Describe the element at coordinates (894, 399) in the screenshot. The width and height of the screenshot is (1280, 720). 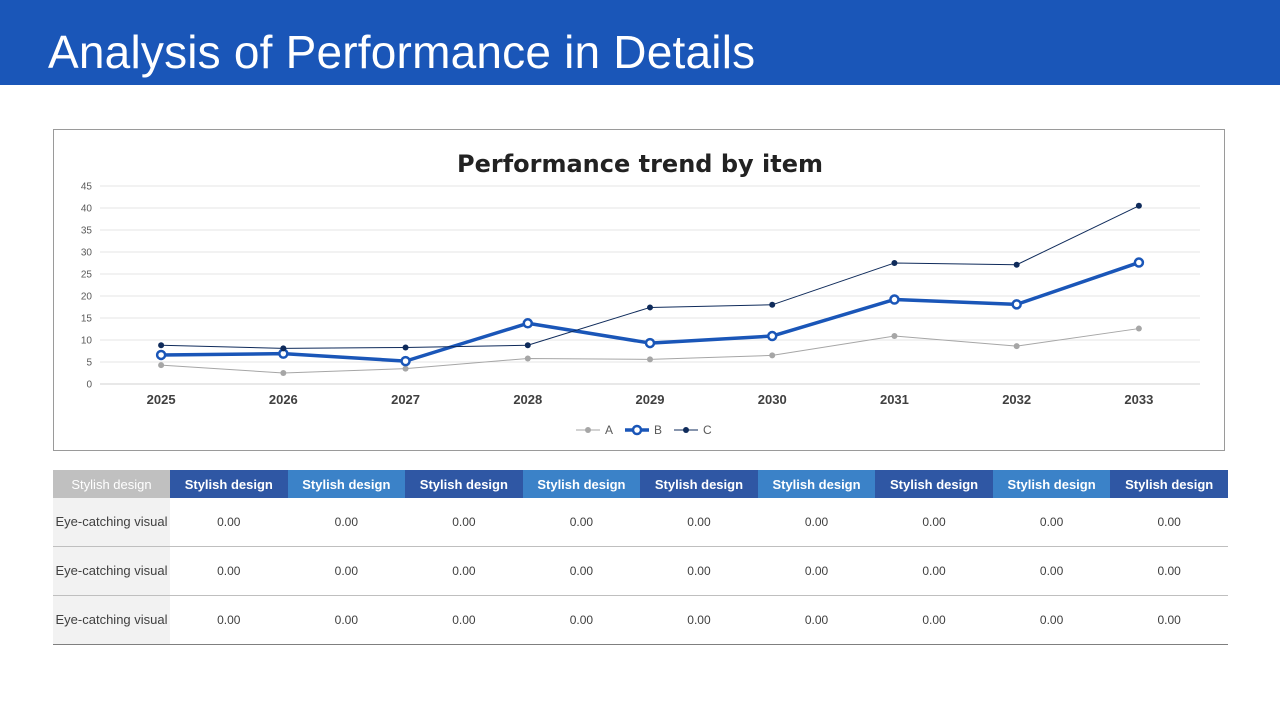
I see `x-tick-label: 2031` at that location.